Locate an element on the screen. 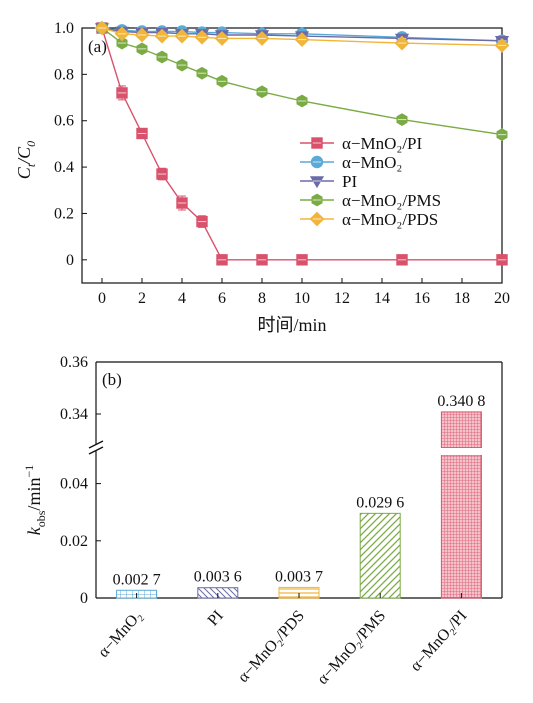  panel-a-x-tick-label: 0 is located at coordinates (102, 298).